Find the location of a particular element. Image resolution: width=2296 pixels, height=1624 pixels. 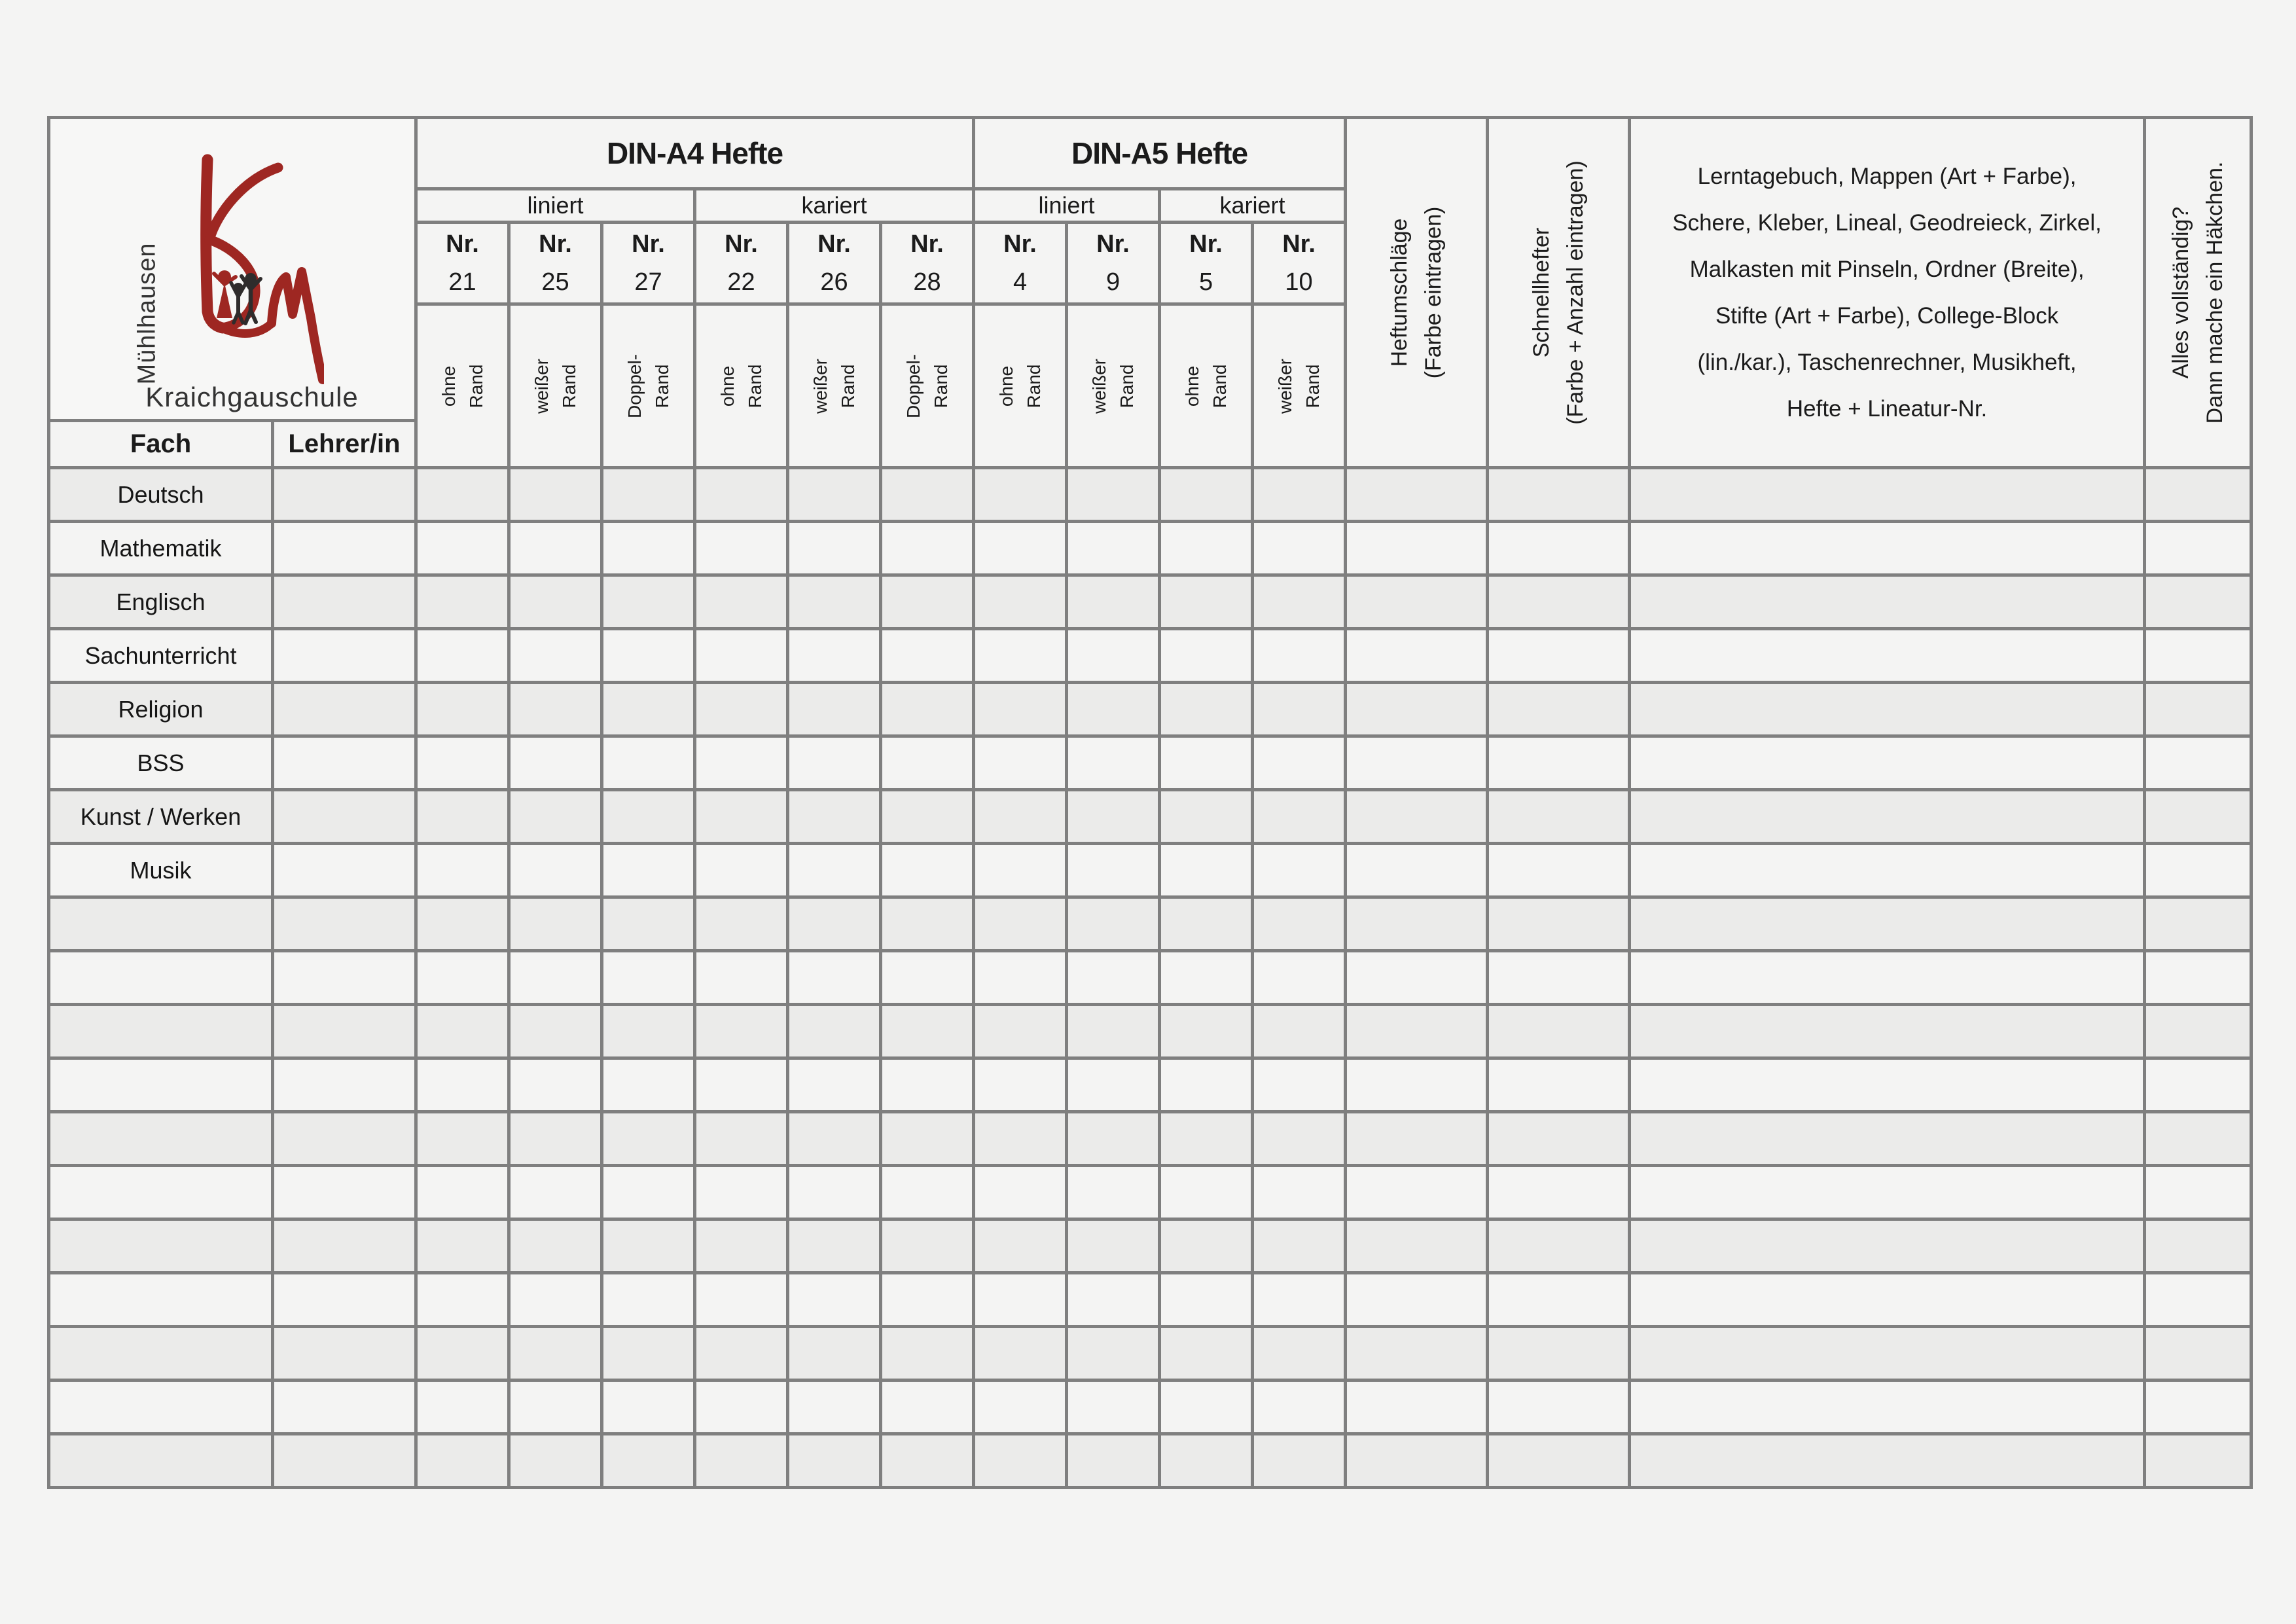

edge-line2: Rand is located at coordinates (476, 386).